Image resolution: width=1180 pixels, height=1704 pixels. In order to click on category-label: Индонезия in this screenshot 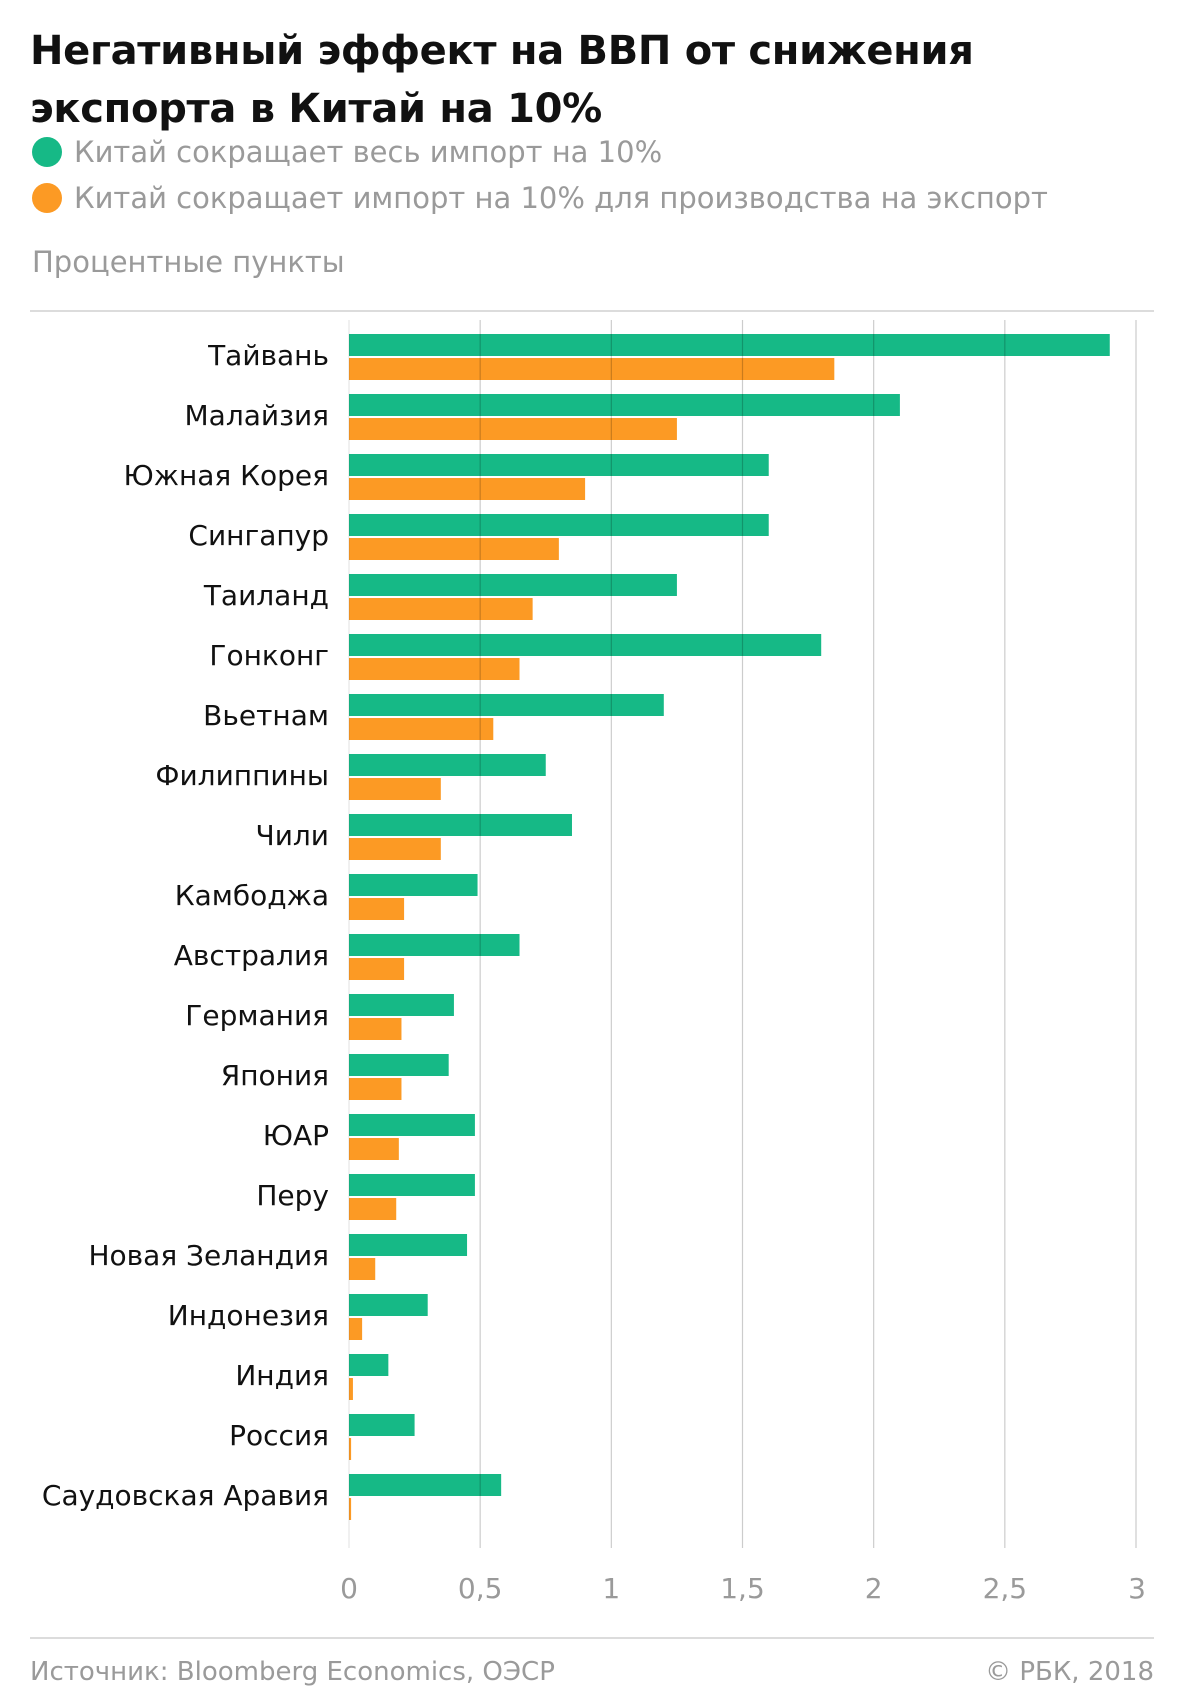, I will do `click(248, 1315)`.